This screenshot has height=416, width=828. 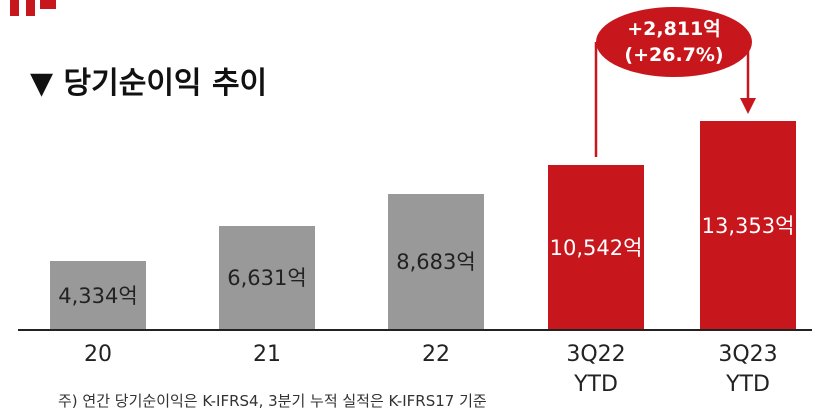 What do you see at coordinates (748, 106) in the screenshot?
I see `arrow-head` at bounding box center [748, 106].